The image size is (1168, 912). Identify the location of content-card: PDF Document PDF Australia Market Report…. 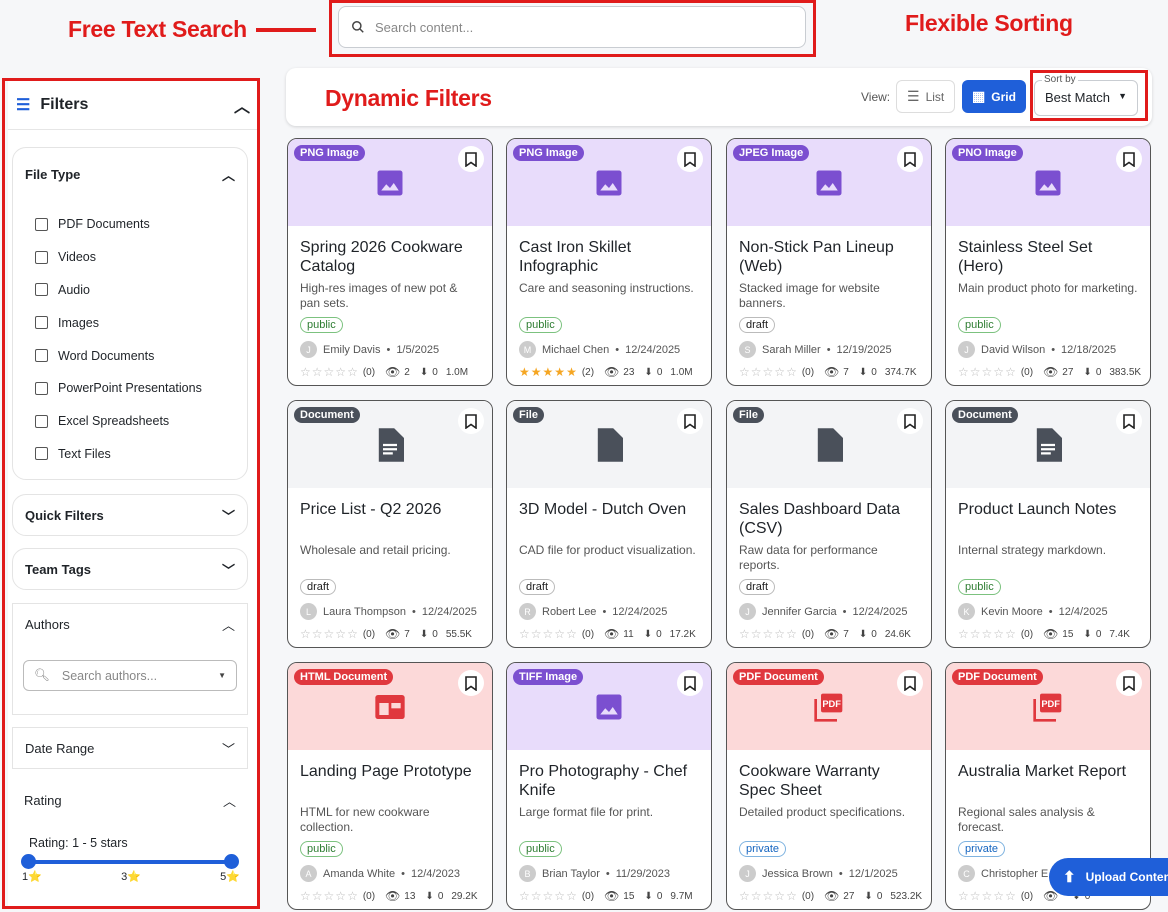
(1048, 786).